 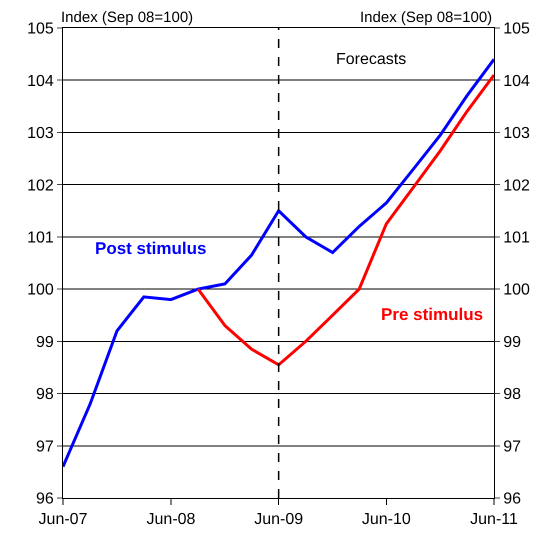 I want to click on y-tick-label: 98, so click(x=45, y=395).